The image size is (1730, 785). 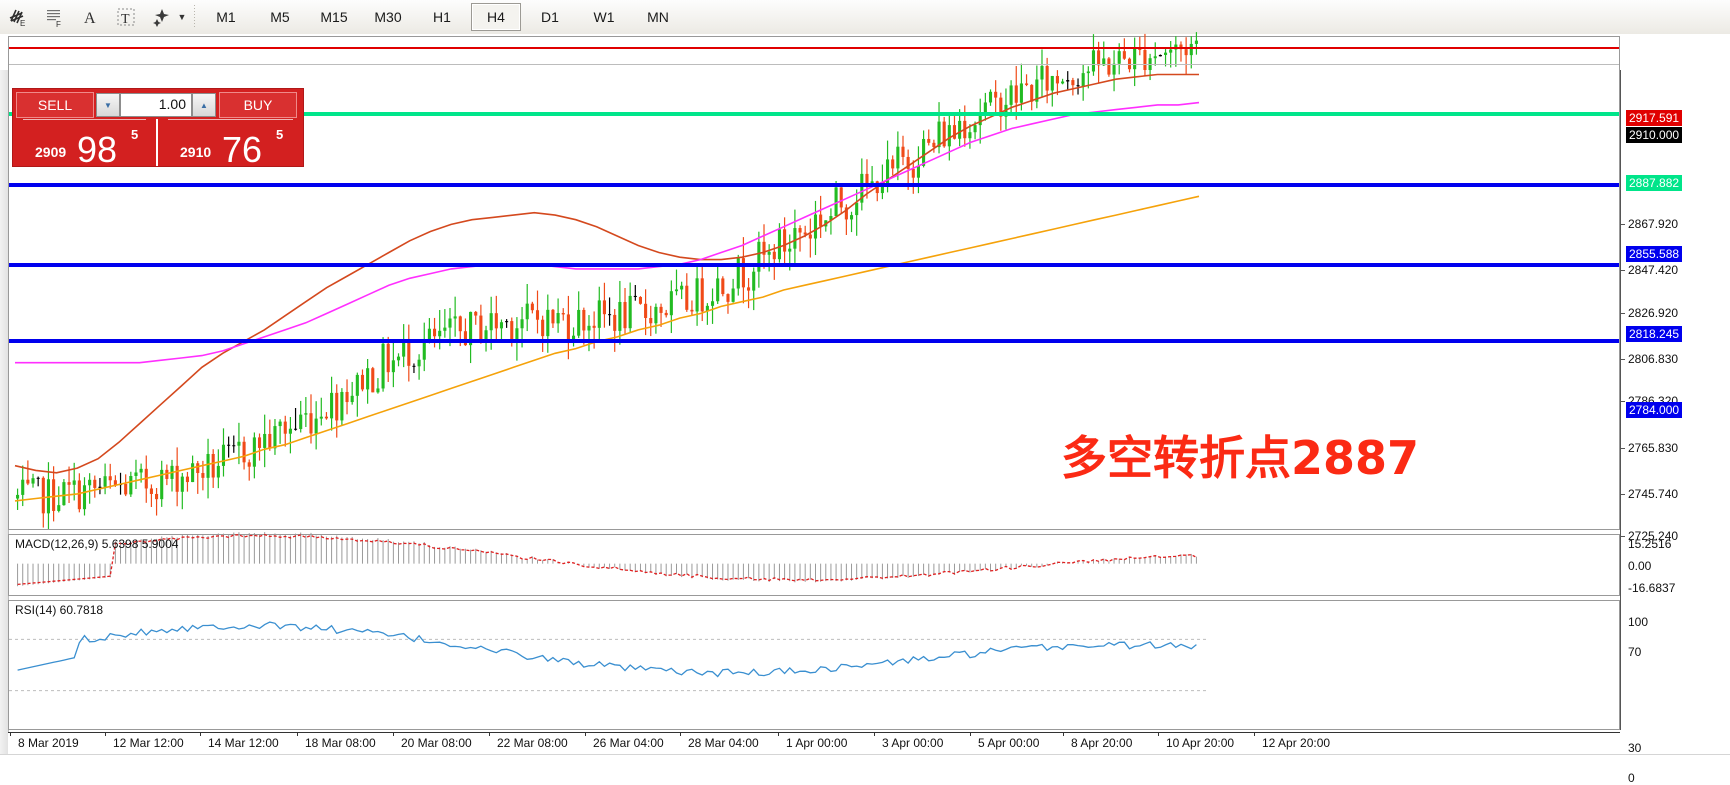 I want to click on main-toolbar: E F A T, so click(x=865, y=17).